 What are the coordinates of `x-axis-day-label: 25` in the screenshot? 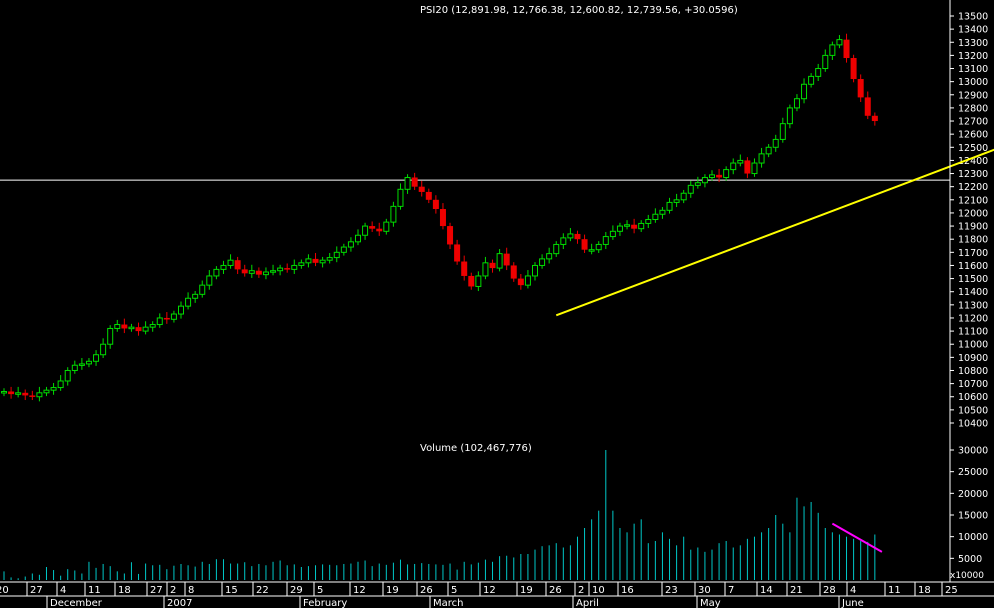 It's located at (951, 590).